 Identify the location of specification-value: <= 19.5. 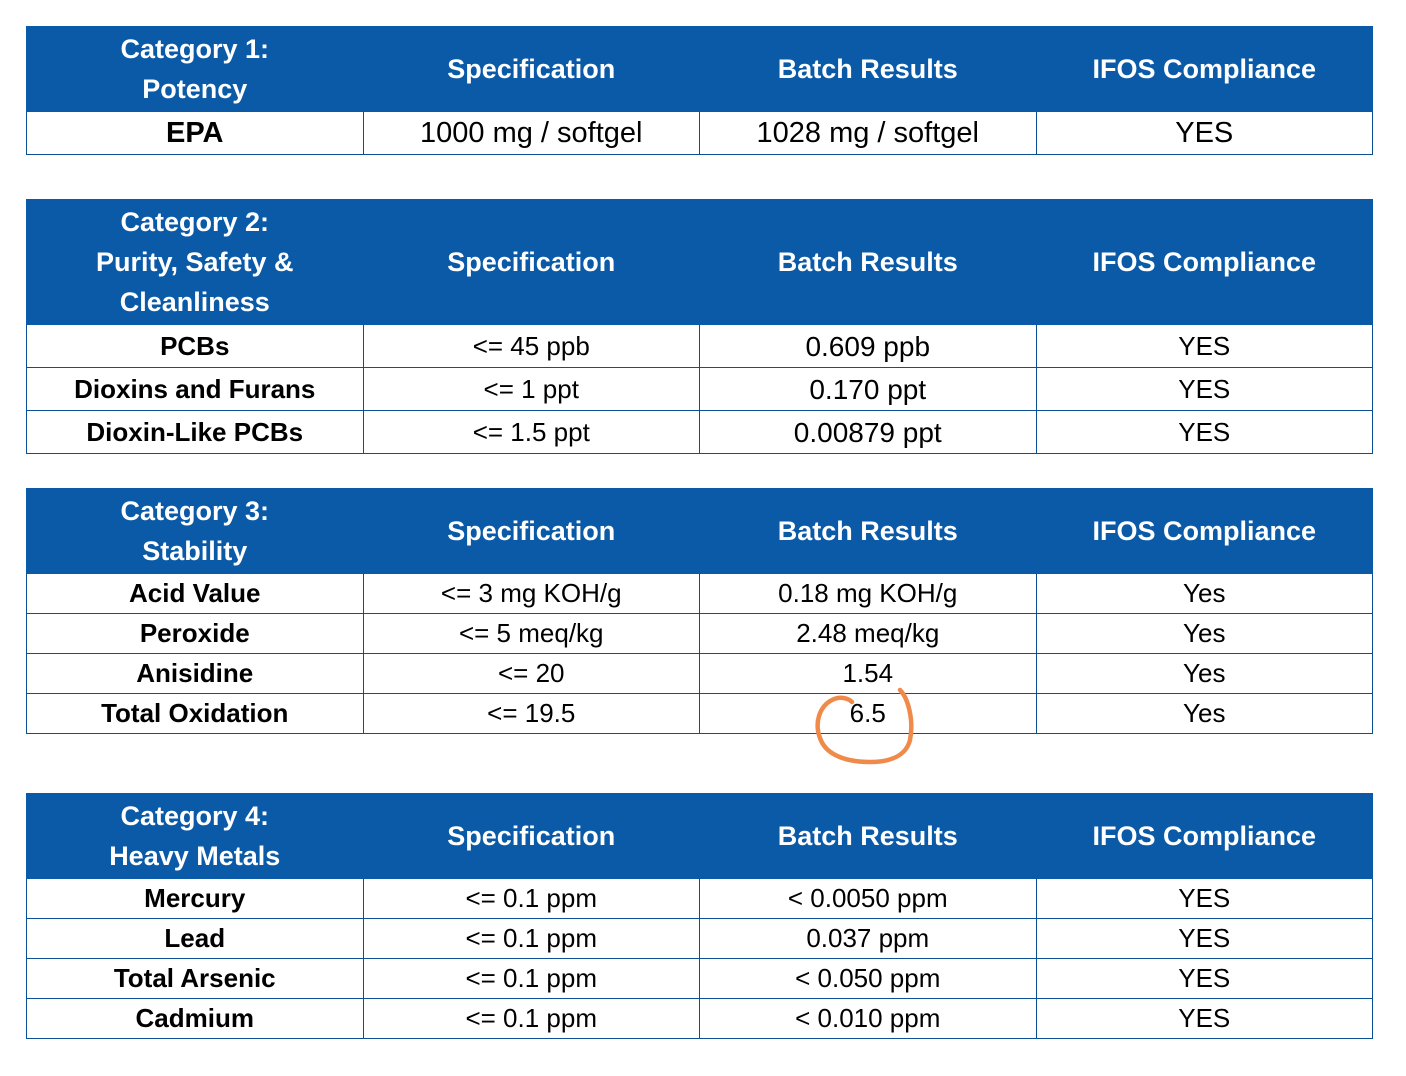
(531, 713).